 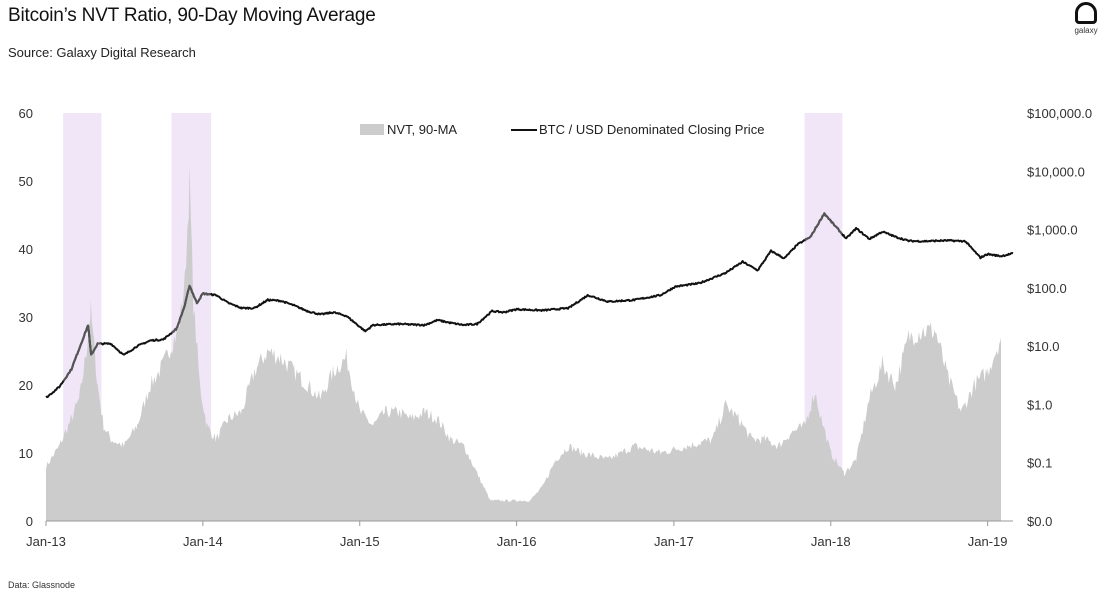 What do you see at coordinates (1052, 230) in the screenshot?
I see `y-right-tick-5: $1,000.0` at bounding box center [1052, 230].